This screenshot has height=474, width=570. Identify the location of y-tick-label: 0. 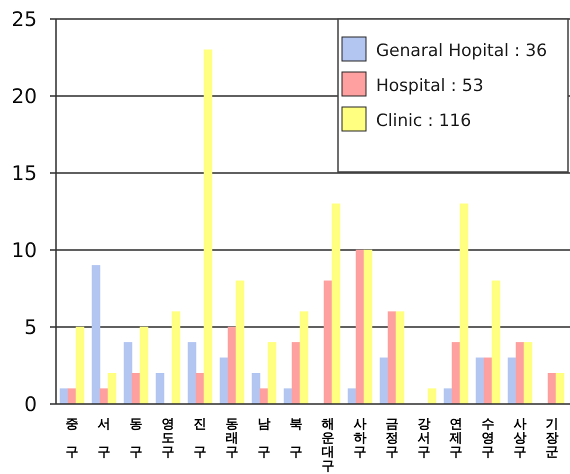
(30, 404).